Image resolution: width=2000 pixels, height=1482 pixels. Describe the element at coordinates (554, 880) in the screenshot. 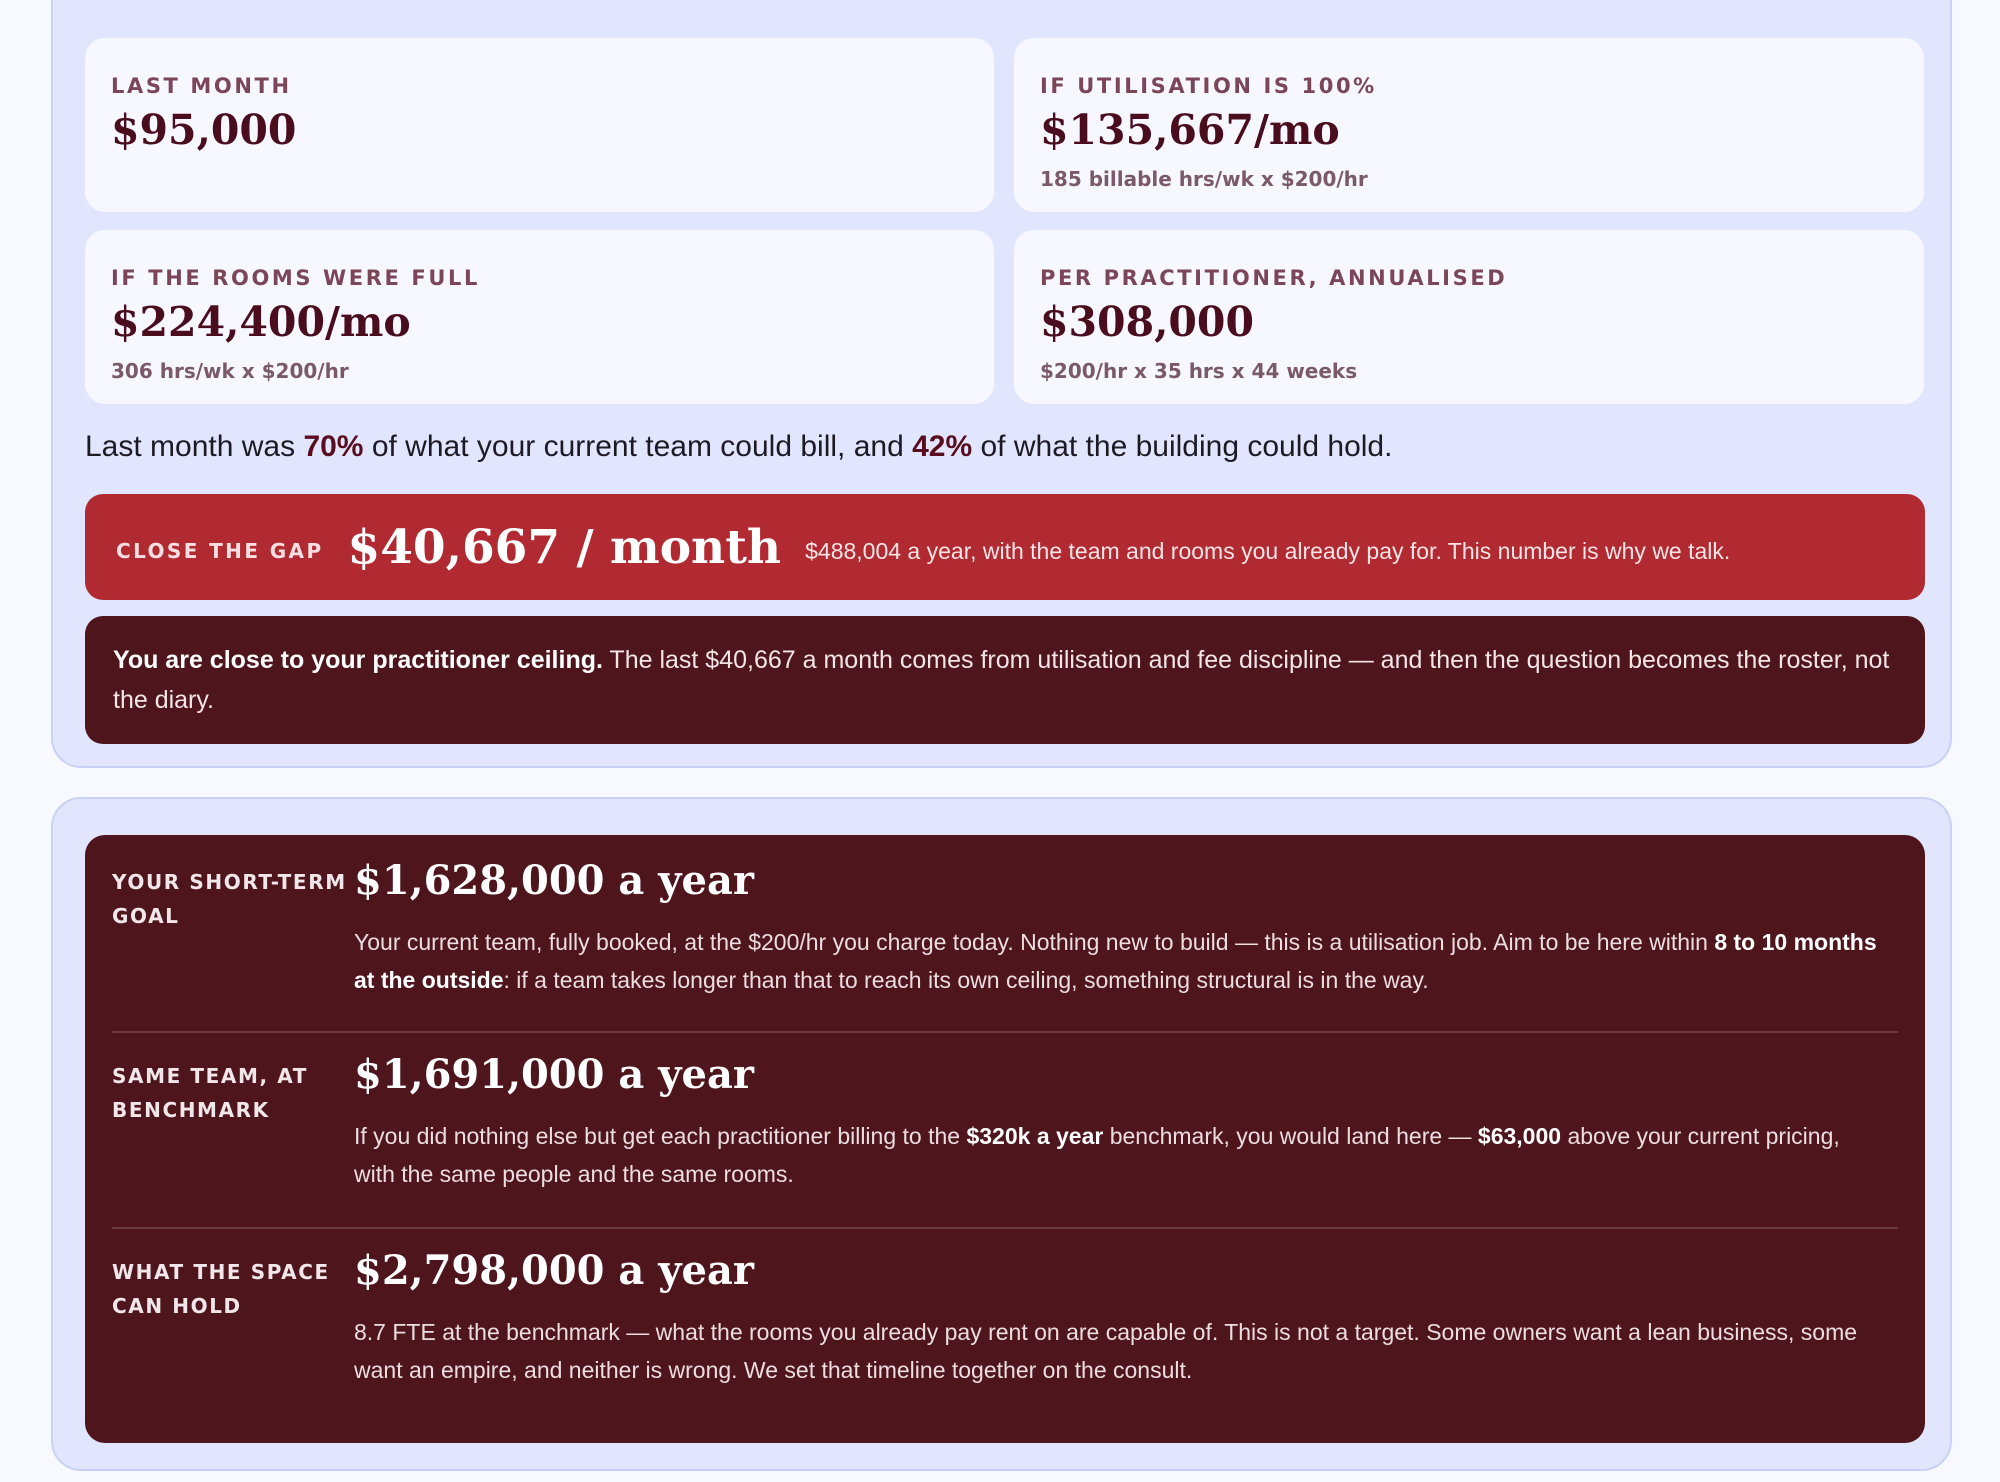

I see `goal-value: $1,628,000 a year` at that location.